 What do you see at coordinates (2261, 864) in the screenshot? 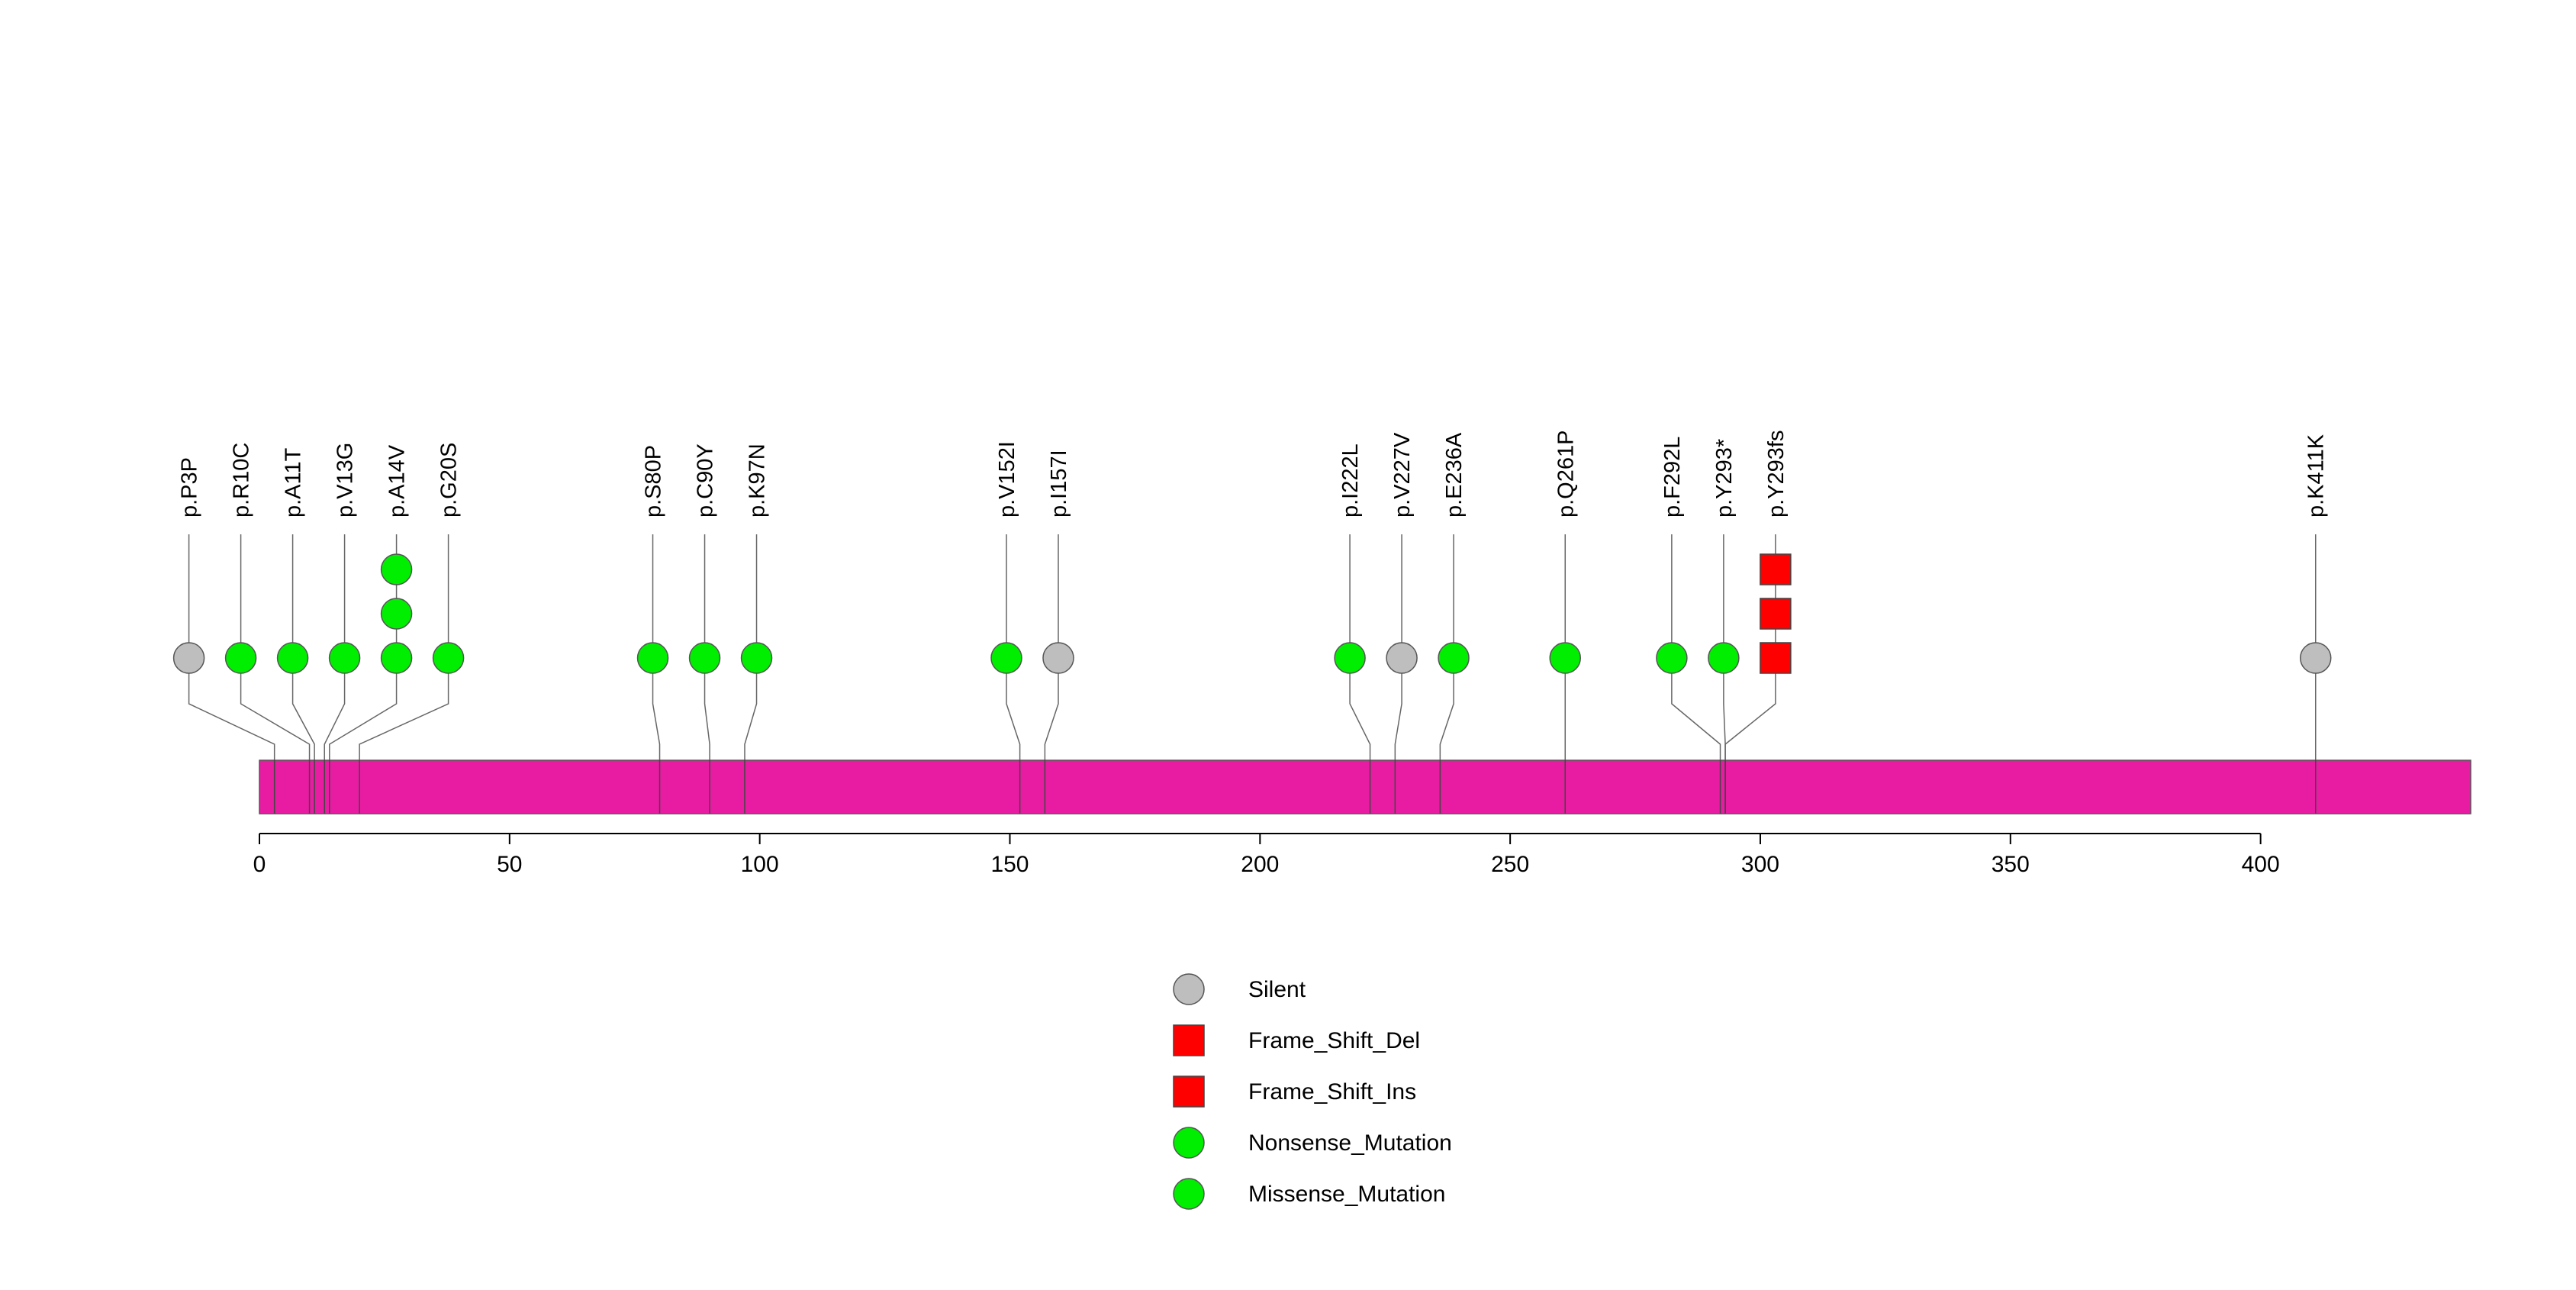
I see `x-tick-label: 400` at bounding box center [2261, 864].